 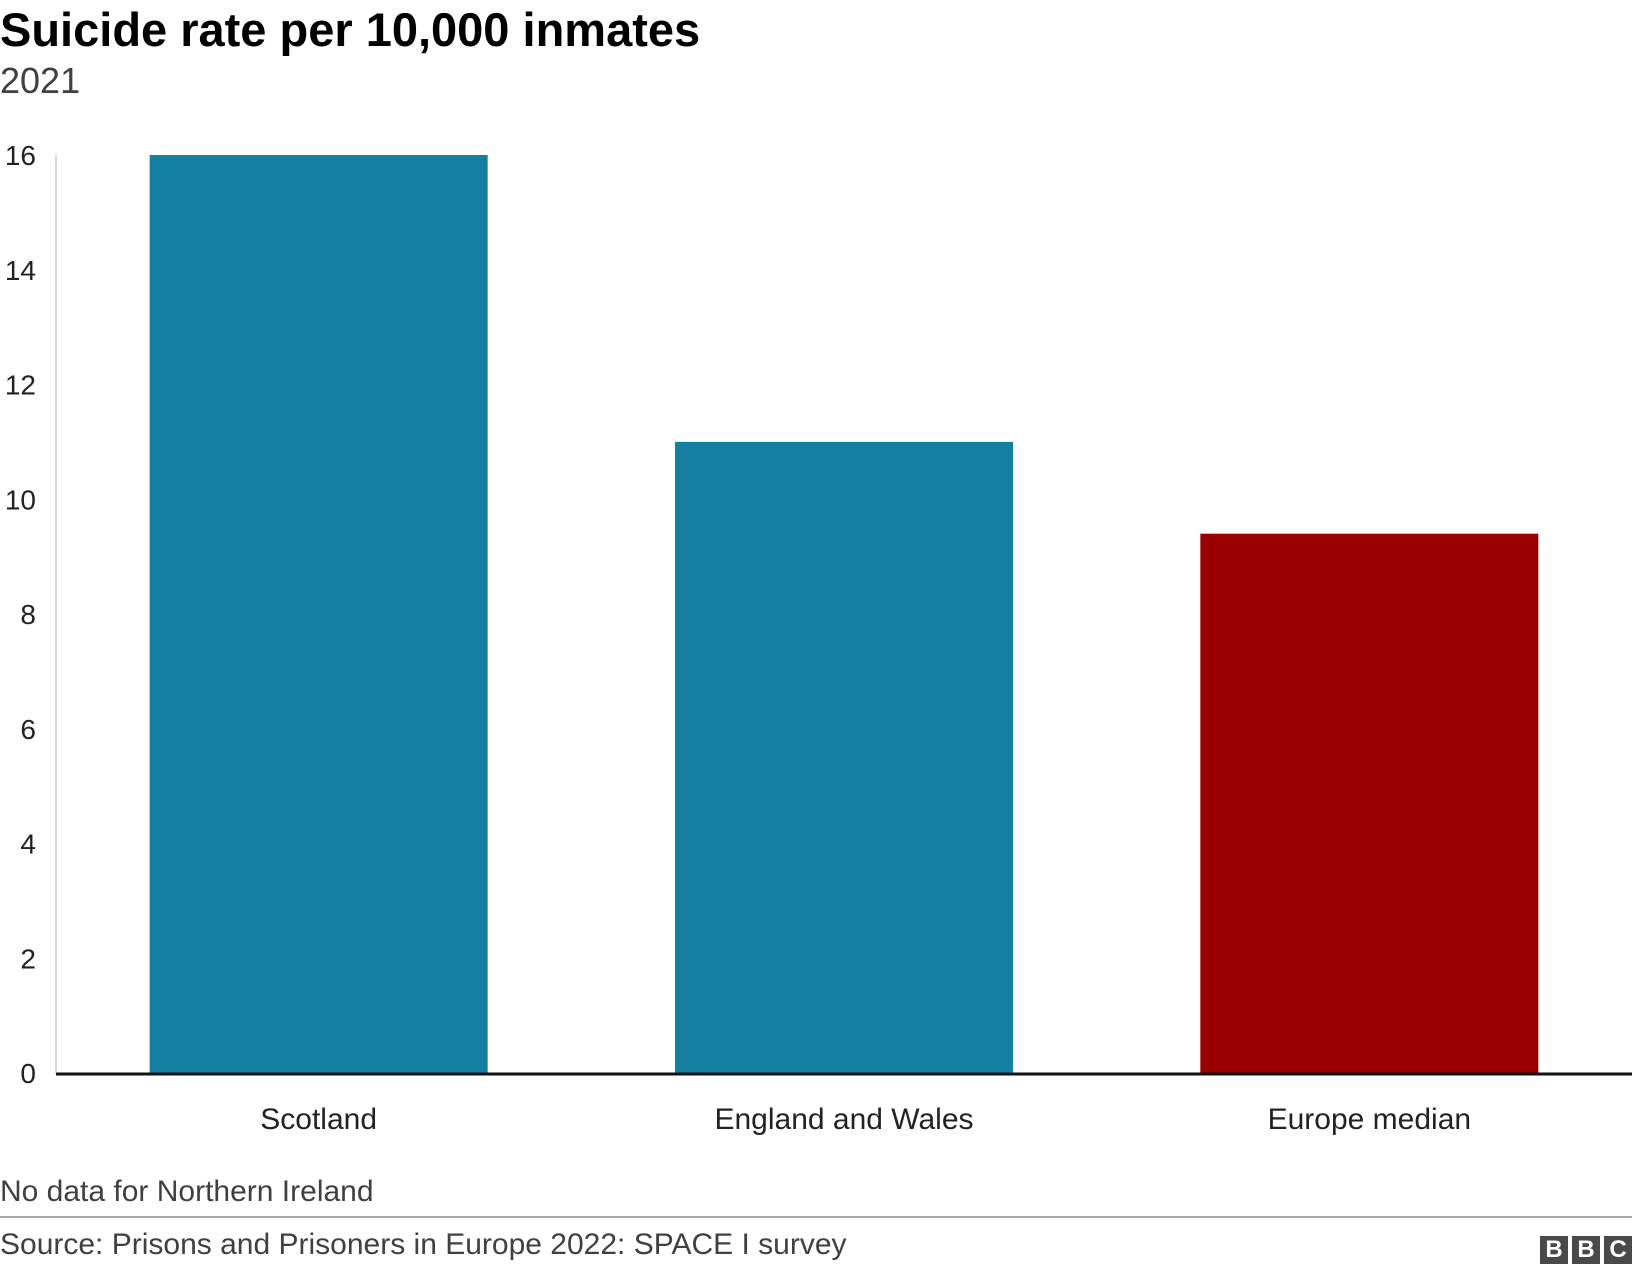 I want to click on footer-divider, so click(x=816, y=1217).